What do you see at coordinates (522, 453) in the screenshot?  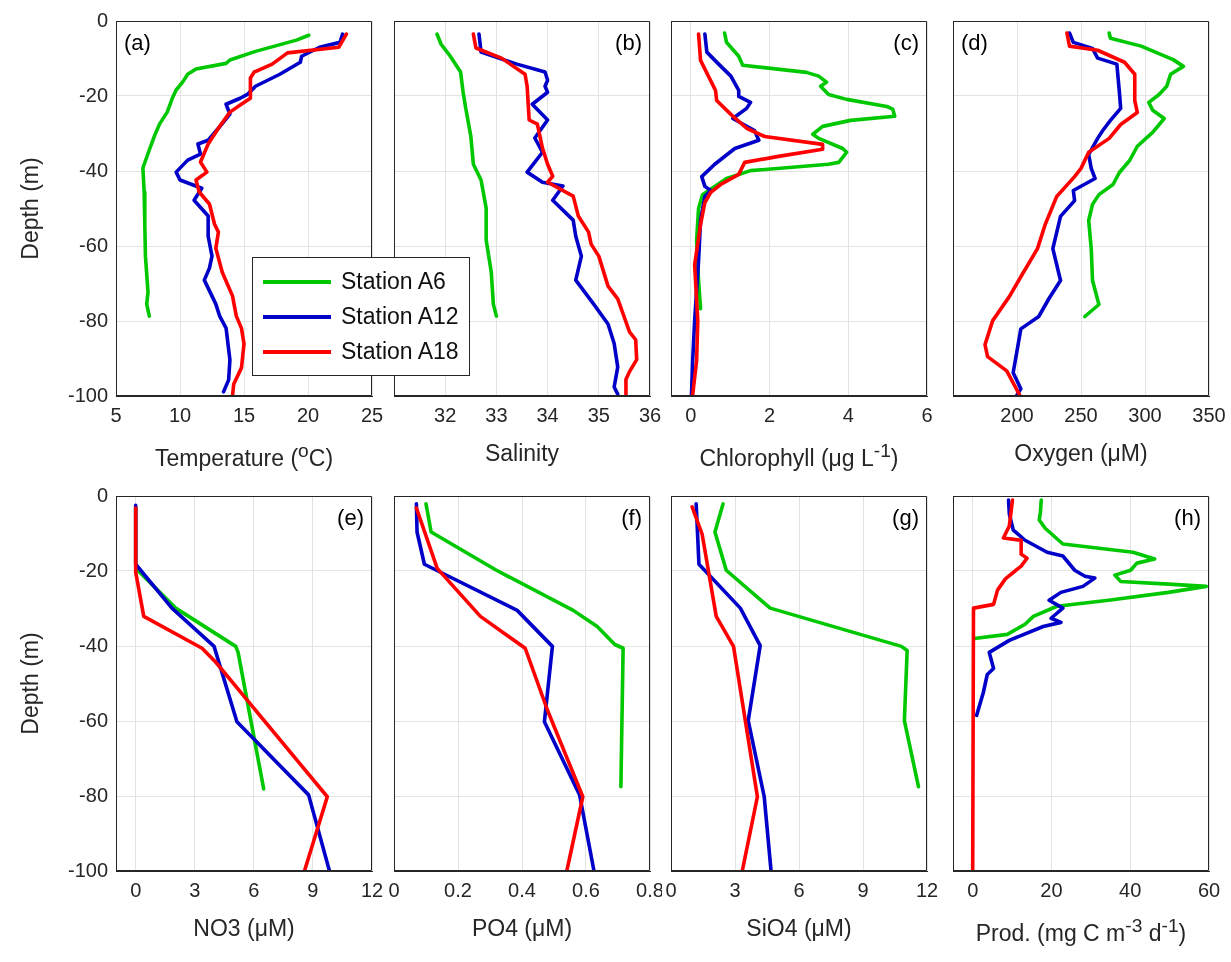 I see `x-axis-title: Salinity` at bounding box center [522, 453].